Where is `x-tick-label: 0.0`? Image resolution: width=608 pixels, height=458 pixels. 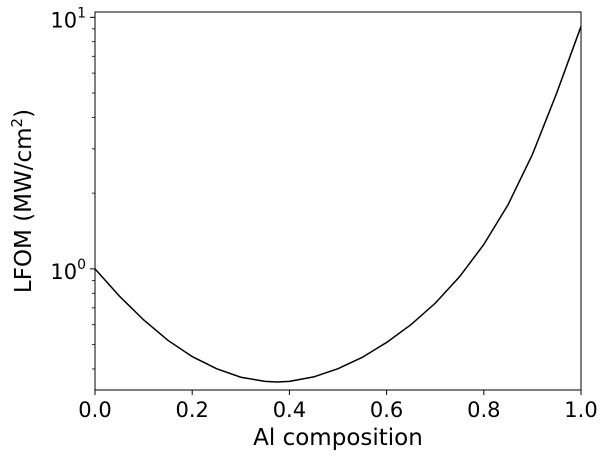
x-tick-label: 0.0 is located at coordinates (94, 410).